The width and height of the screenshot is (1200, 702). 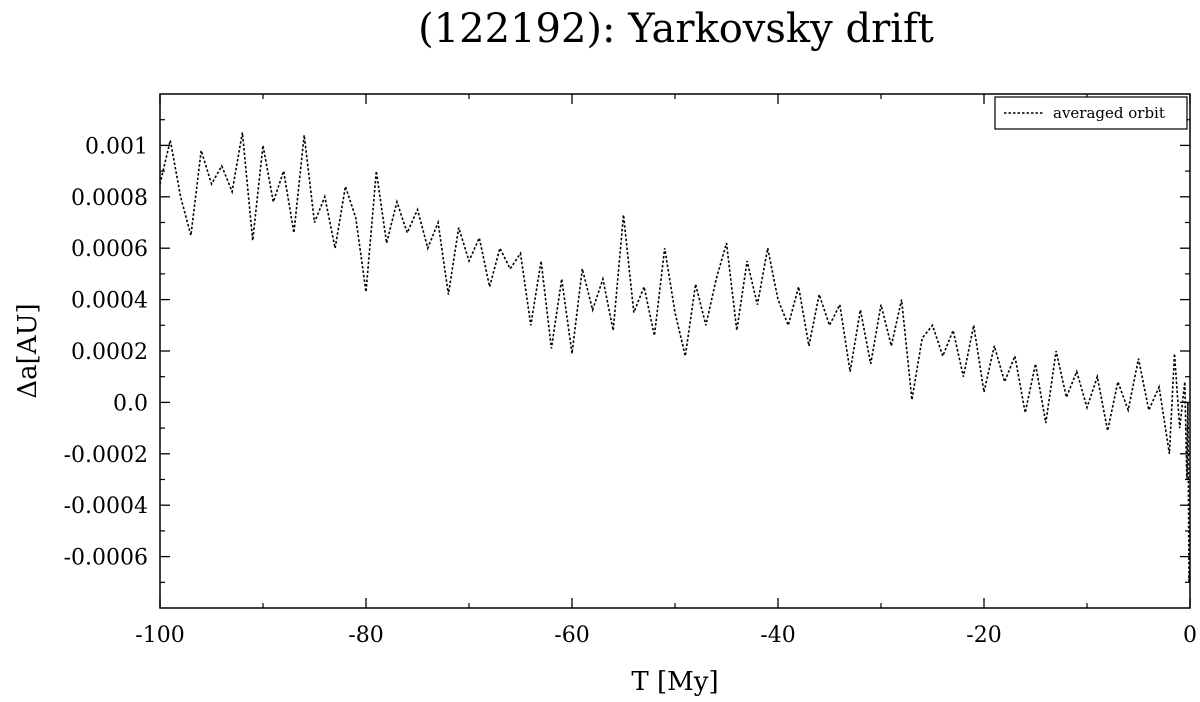 What do you see at coordinates (109, 249) in the screenshot?
I see `y-tick-label: 0.0006` at bounding box center [109, 249].